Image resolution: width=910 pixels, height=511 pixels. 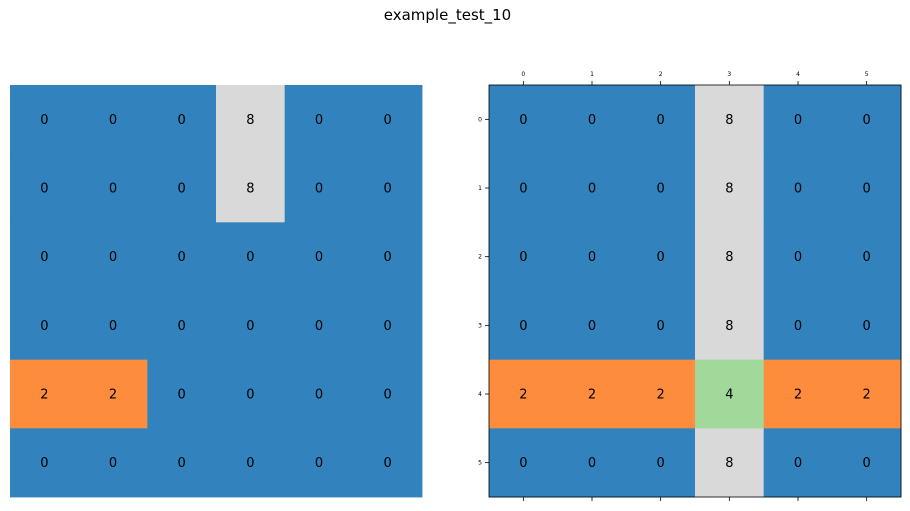 What do you see at coordinates (729, 395) in the screenshot?
I see `cell-value-label: 4` at bounding box center [729, 395].